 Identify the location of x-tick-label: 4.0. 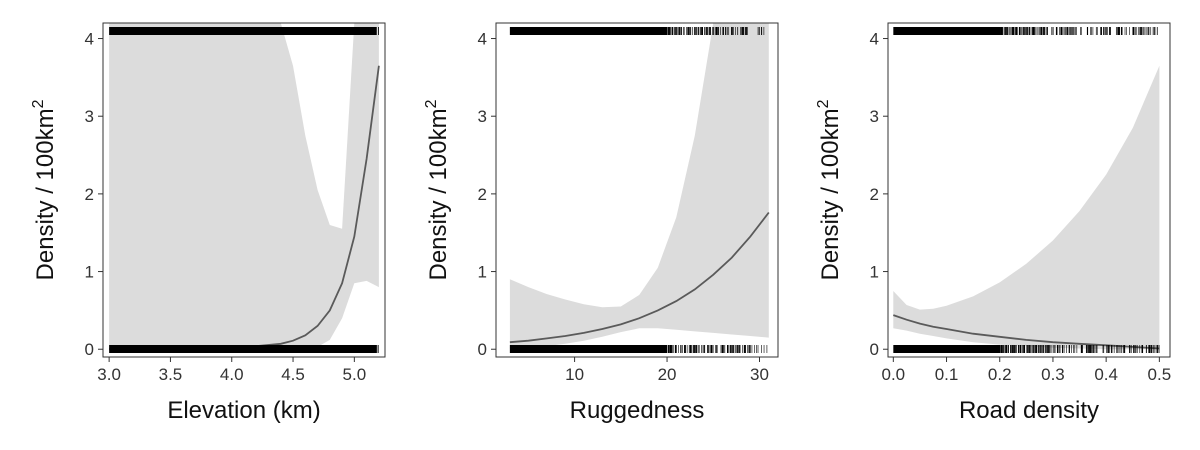
(232, 374).